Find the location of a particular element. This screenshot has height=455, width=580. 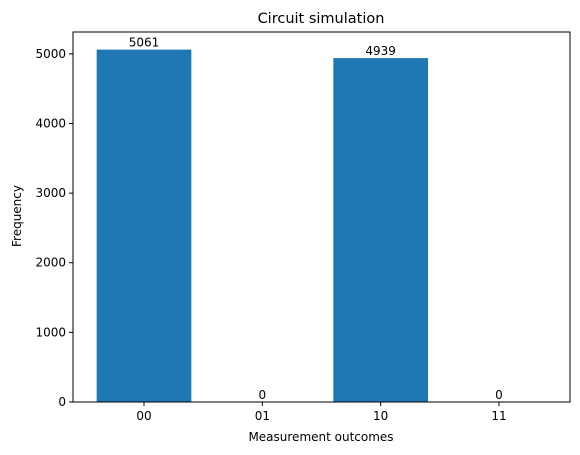

y-tick-label: 3000 is located at coordinates (50, 193).